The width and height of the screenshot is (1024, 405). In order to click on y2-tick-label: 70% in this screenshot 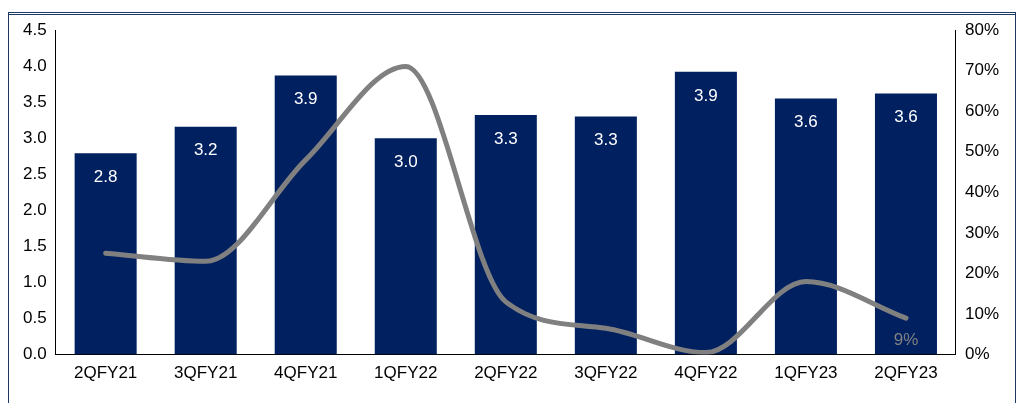, I will do `click(982, 70)`.